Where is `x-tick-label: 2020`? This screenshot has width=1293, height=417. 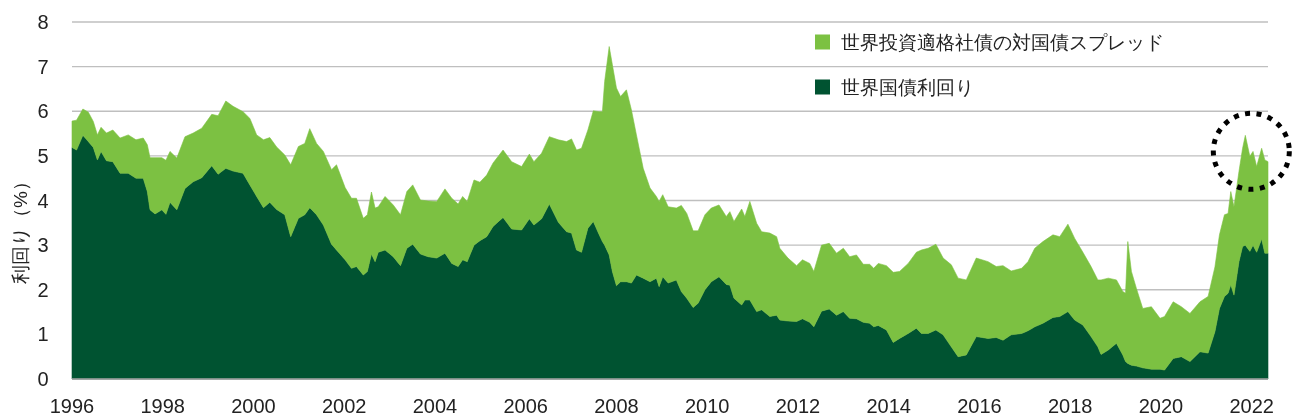 x-tick-label: 2020 is located at coordinates (1161, 406).